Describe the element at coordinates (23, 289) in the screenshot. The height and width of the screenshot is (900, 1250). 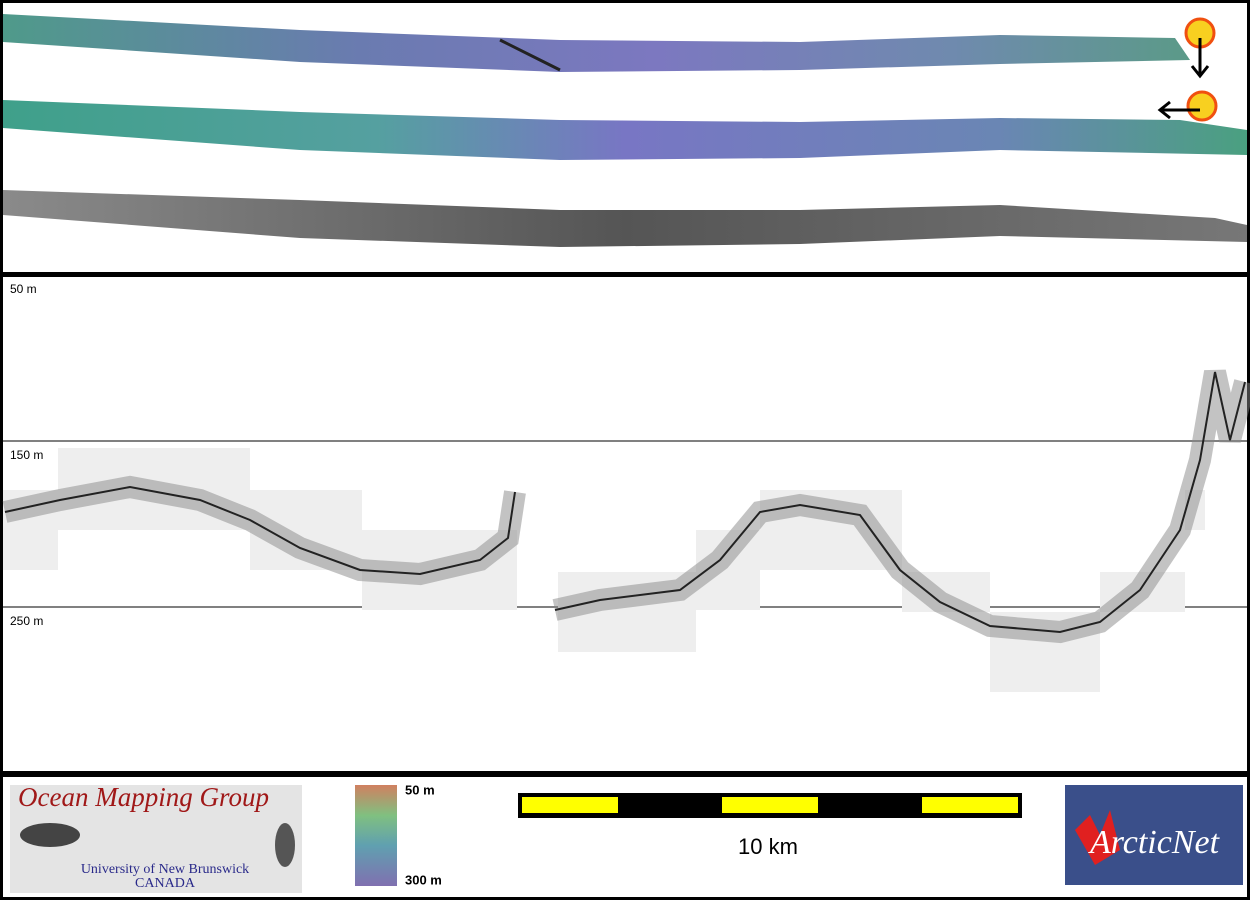
I see `depth-label: 50 m` at that location.